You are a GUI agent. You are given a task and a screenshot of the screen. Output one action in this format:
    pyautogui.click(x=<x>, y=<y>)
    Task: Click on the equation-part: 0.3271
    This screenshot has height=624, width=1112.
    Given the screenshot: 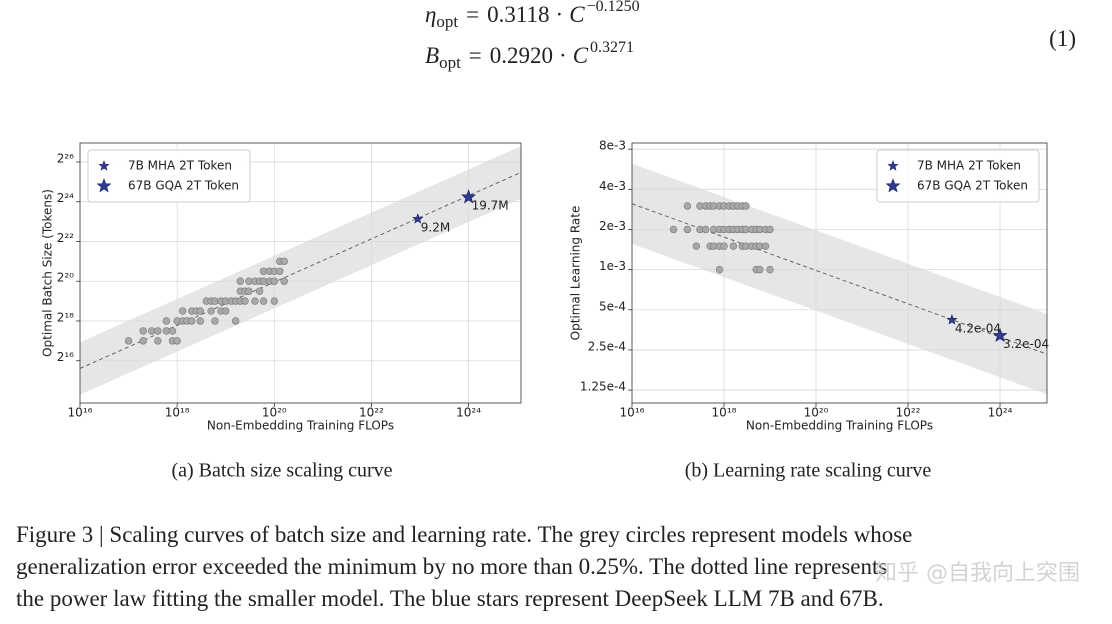 What is the action you would take?
    pyautogui.click(x=612, y=47)
    